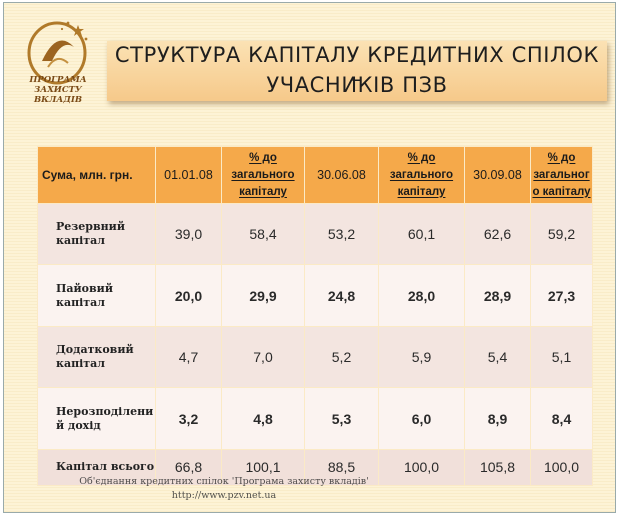 The width and height of the screenshot is (618, 515). Describe the element at coordinates (96, 234) in the screenshot. I see `row-label: Резервний капітал` at that location.